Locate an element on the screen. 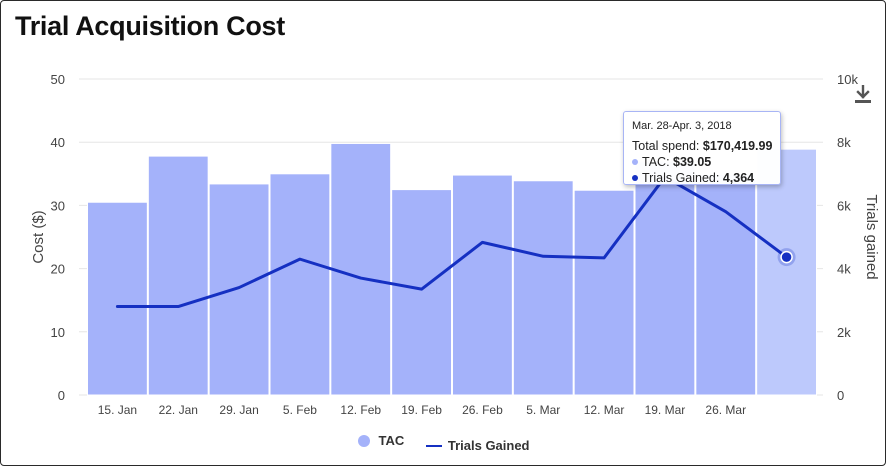  right-tick-label: 8k is located at coordinates (844, 142).